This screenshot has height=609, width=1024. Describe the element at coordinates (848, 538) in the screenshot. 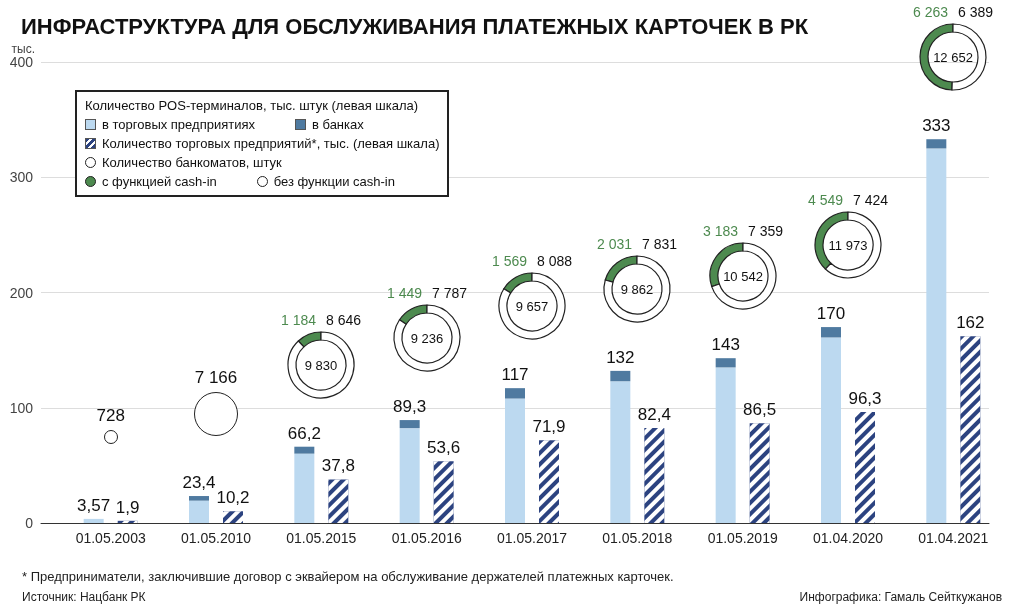

I see `x-tick-label: 01.04.2020` at that location.